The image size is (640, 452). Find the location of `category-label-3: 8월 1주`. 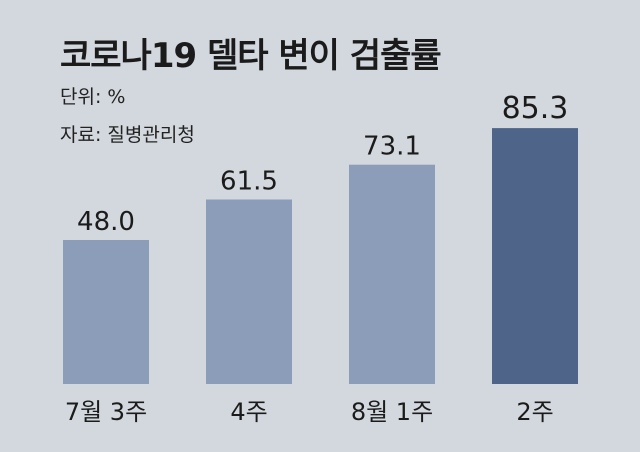

category-label-3: 8월 1주 is located at coordinates (392, 412).